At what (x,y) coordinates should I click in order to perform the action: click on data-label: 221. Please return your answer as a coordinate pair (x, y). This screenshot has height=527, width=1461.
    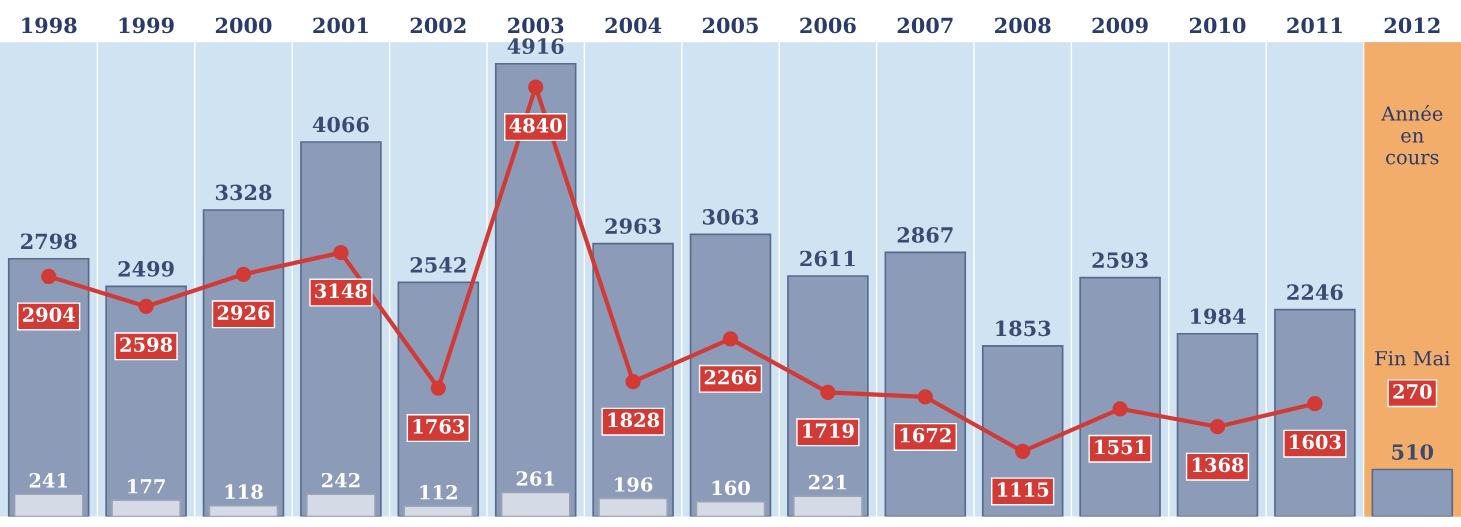
    Looking at the image, I should click on (827, 482).